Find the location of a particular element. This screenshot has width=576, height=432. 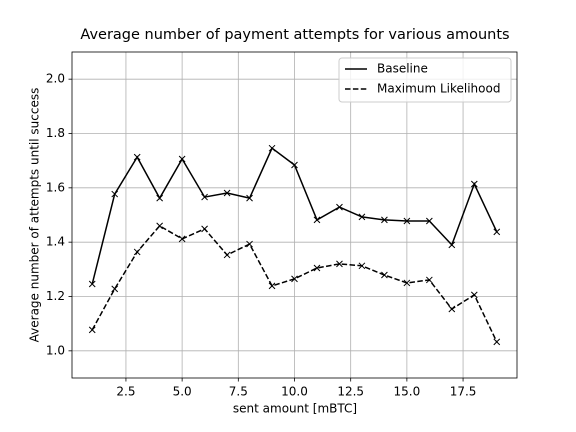

legend: Baseline Maximum Likelihood is located at coordinates (425, 80).